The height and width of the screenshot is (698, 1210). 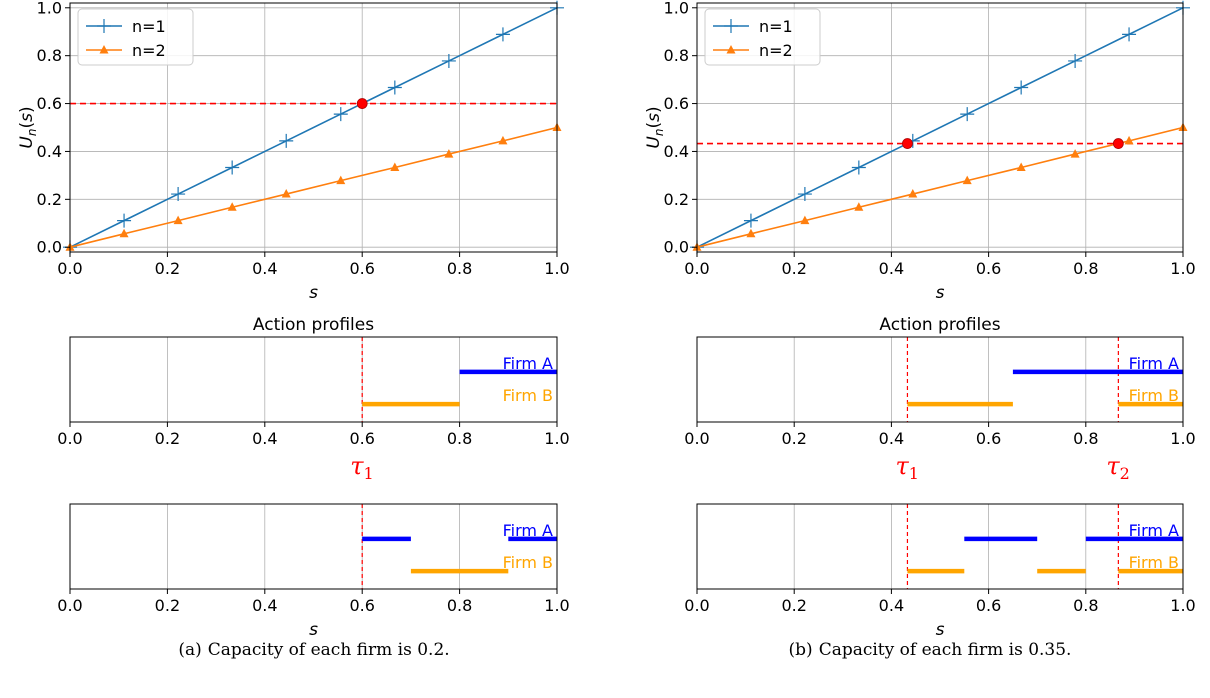 I want to click on tau-label: τ2, so click(x=1117, y=467).